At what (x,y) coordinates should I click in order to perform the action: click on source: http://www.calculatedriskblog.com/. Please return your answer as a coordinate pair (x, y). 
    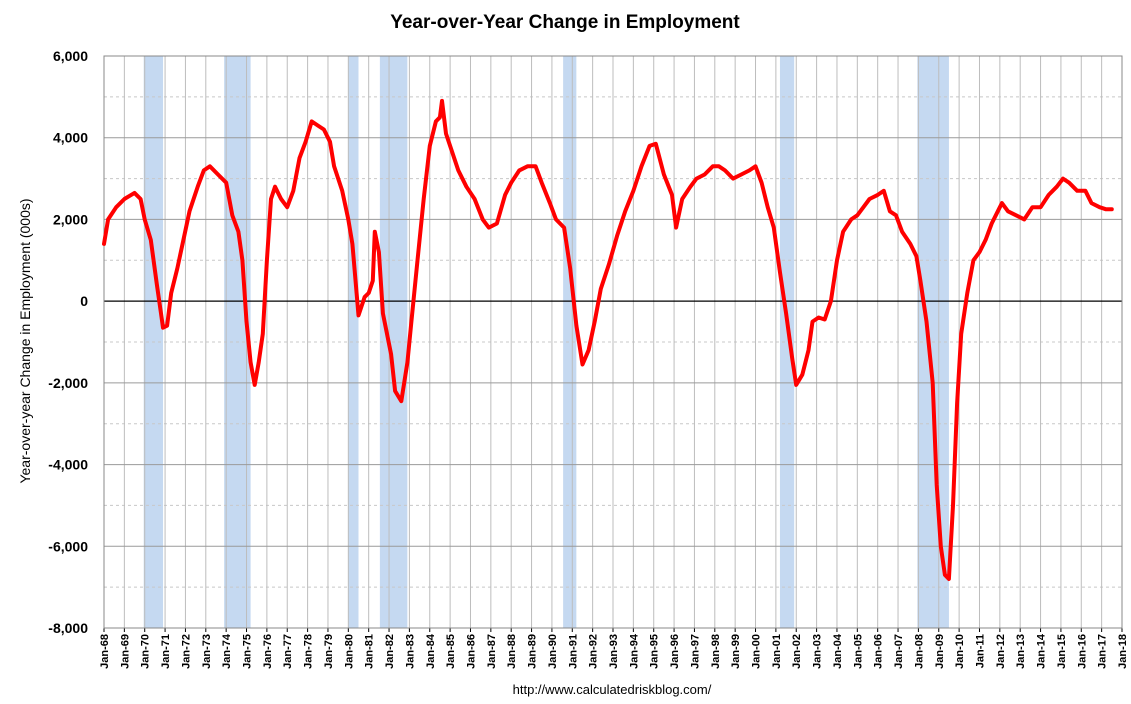
    Looking at the image, I should click on (612, 689).